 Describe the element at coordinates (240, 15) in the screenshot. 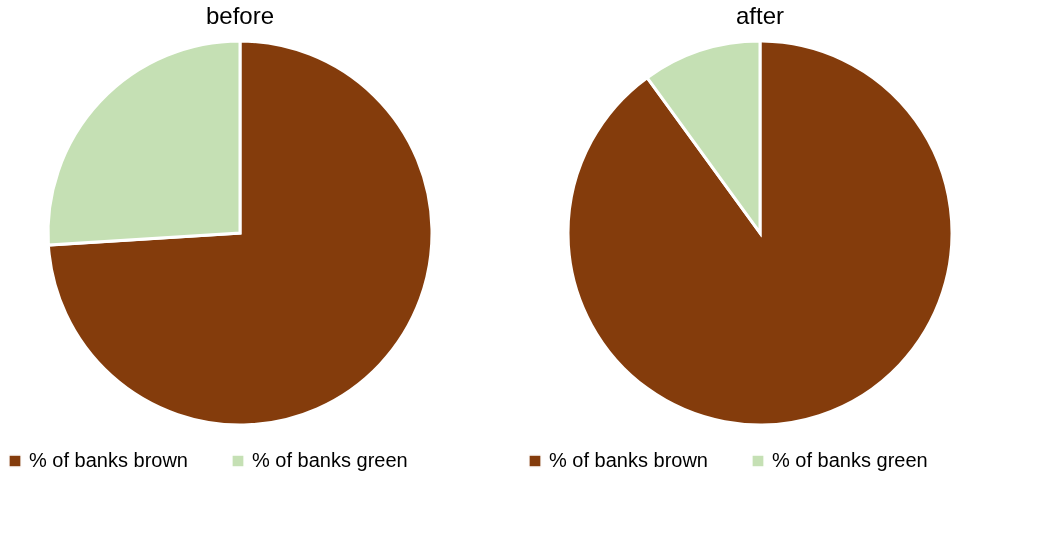

I see `chart-title: before` at that location.